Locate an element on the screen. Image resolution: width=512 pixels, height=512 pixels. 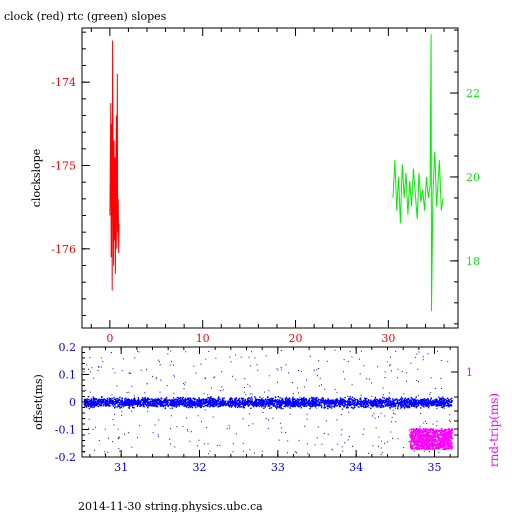
footer-caption: 2014-11-30 string.physics.ubc.ca is located at coordinates (170, 506).